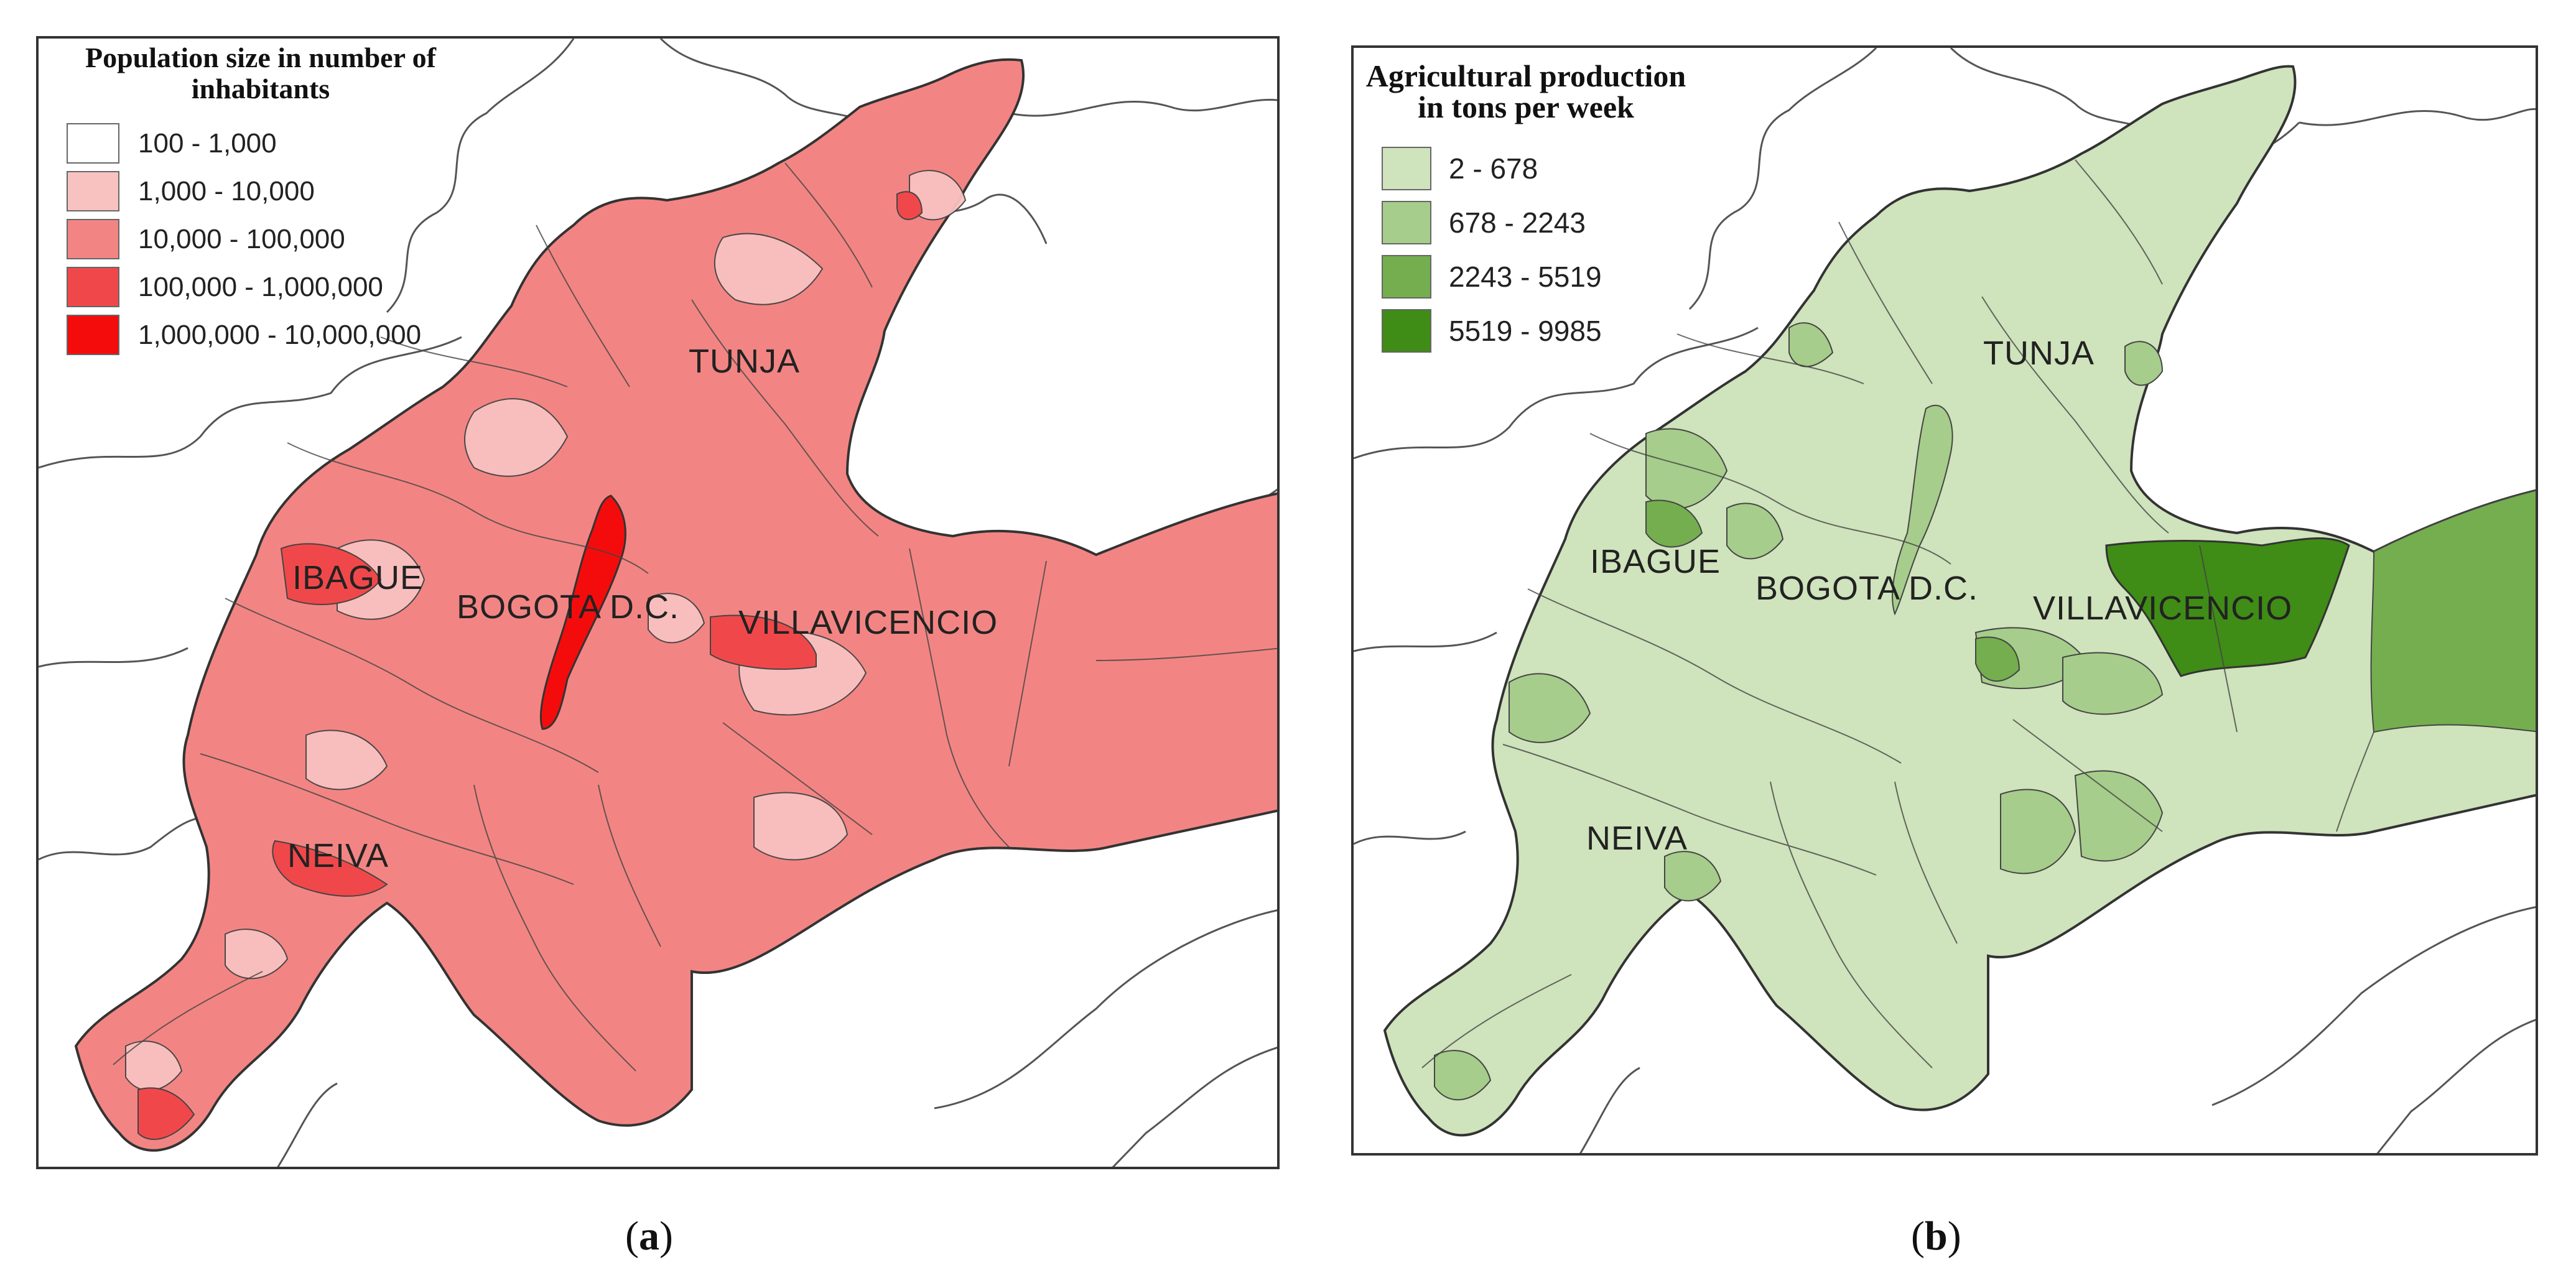 The image size is (2576, 1288). Describe the element at coordinates (1493, 169) in the screenshot. I see `legend-label: 2 - 678` at that location.